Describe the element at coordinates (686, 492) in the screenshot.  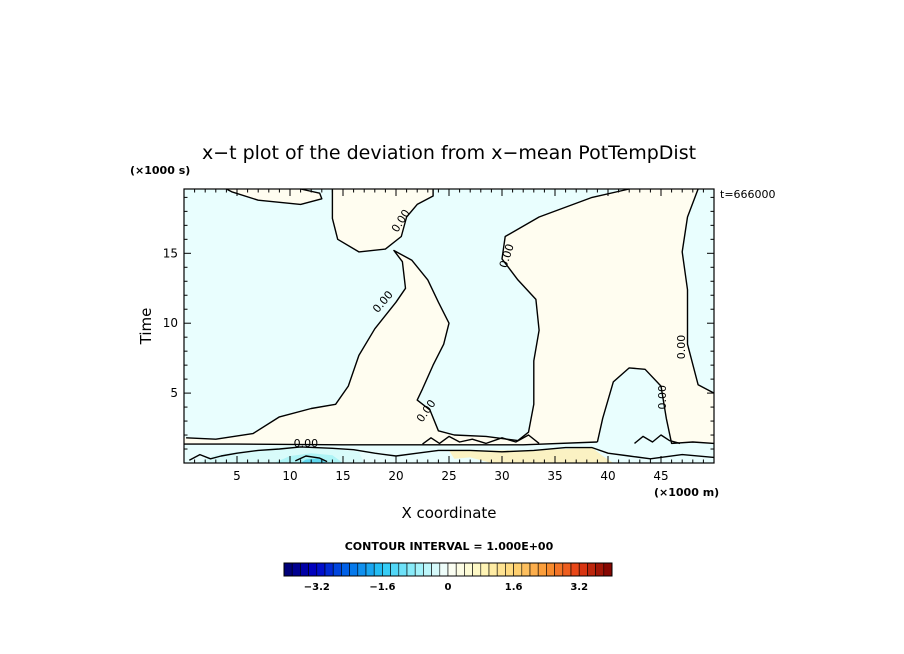
I see `x-unit-label: (×1000 m)` at that location.